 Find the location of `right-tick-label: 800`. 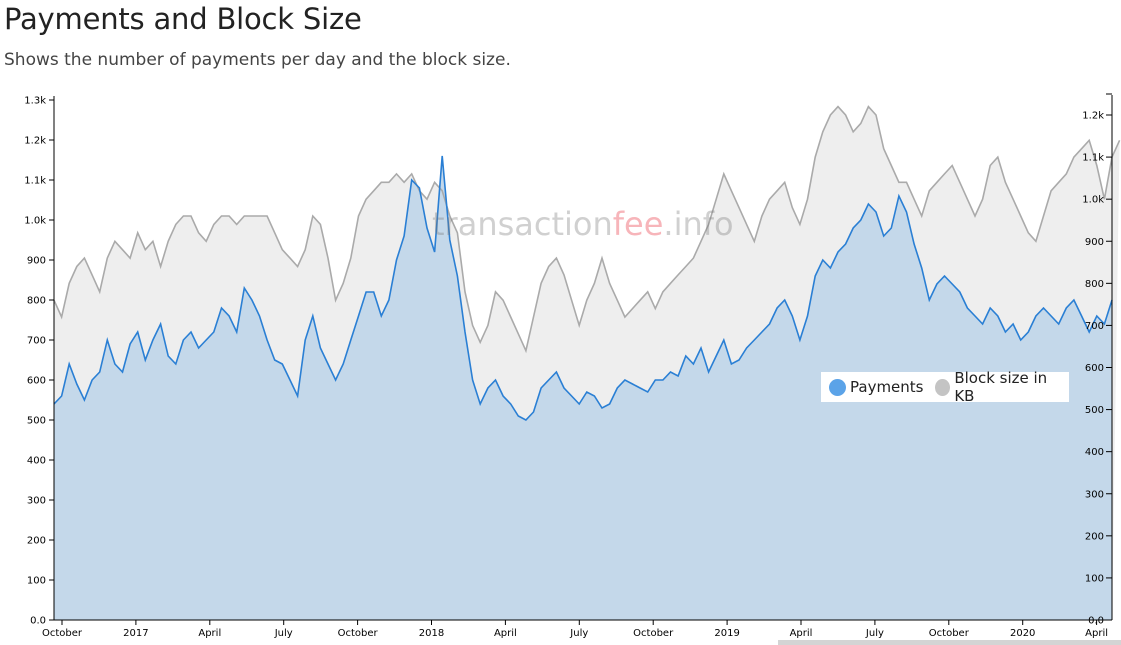

right-tick-label: 800 is located at coordinates (1094, 284).